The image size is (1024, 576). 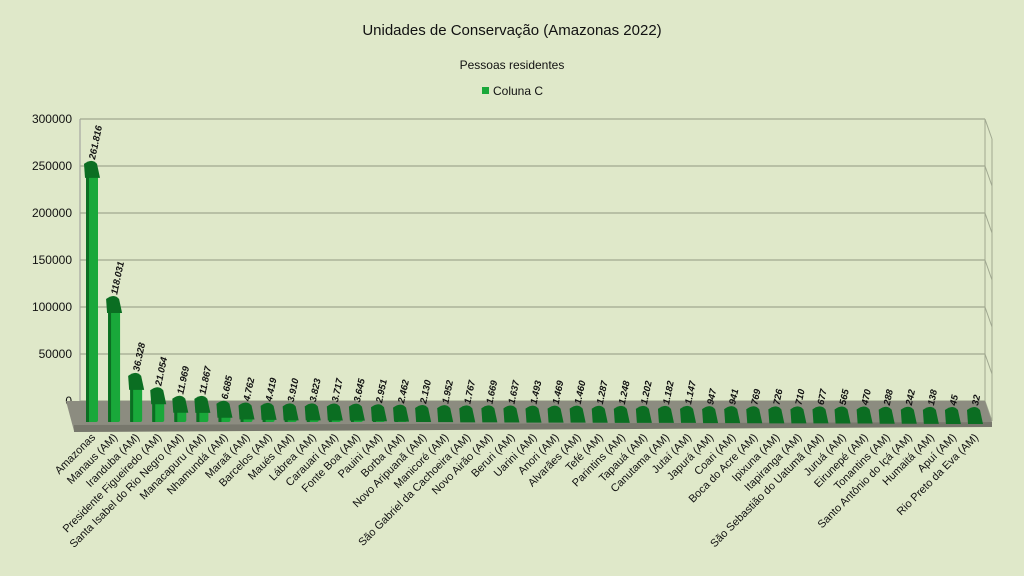 I want to click on data-label: 1.460, so click(x=581, y=392).